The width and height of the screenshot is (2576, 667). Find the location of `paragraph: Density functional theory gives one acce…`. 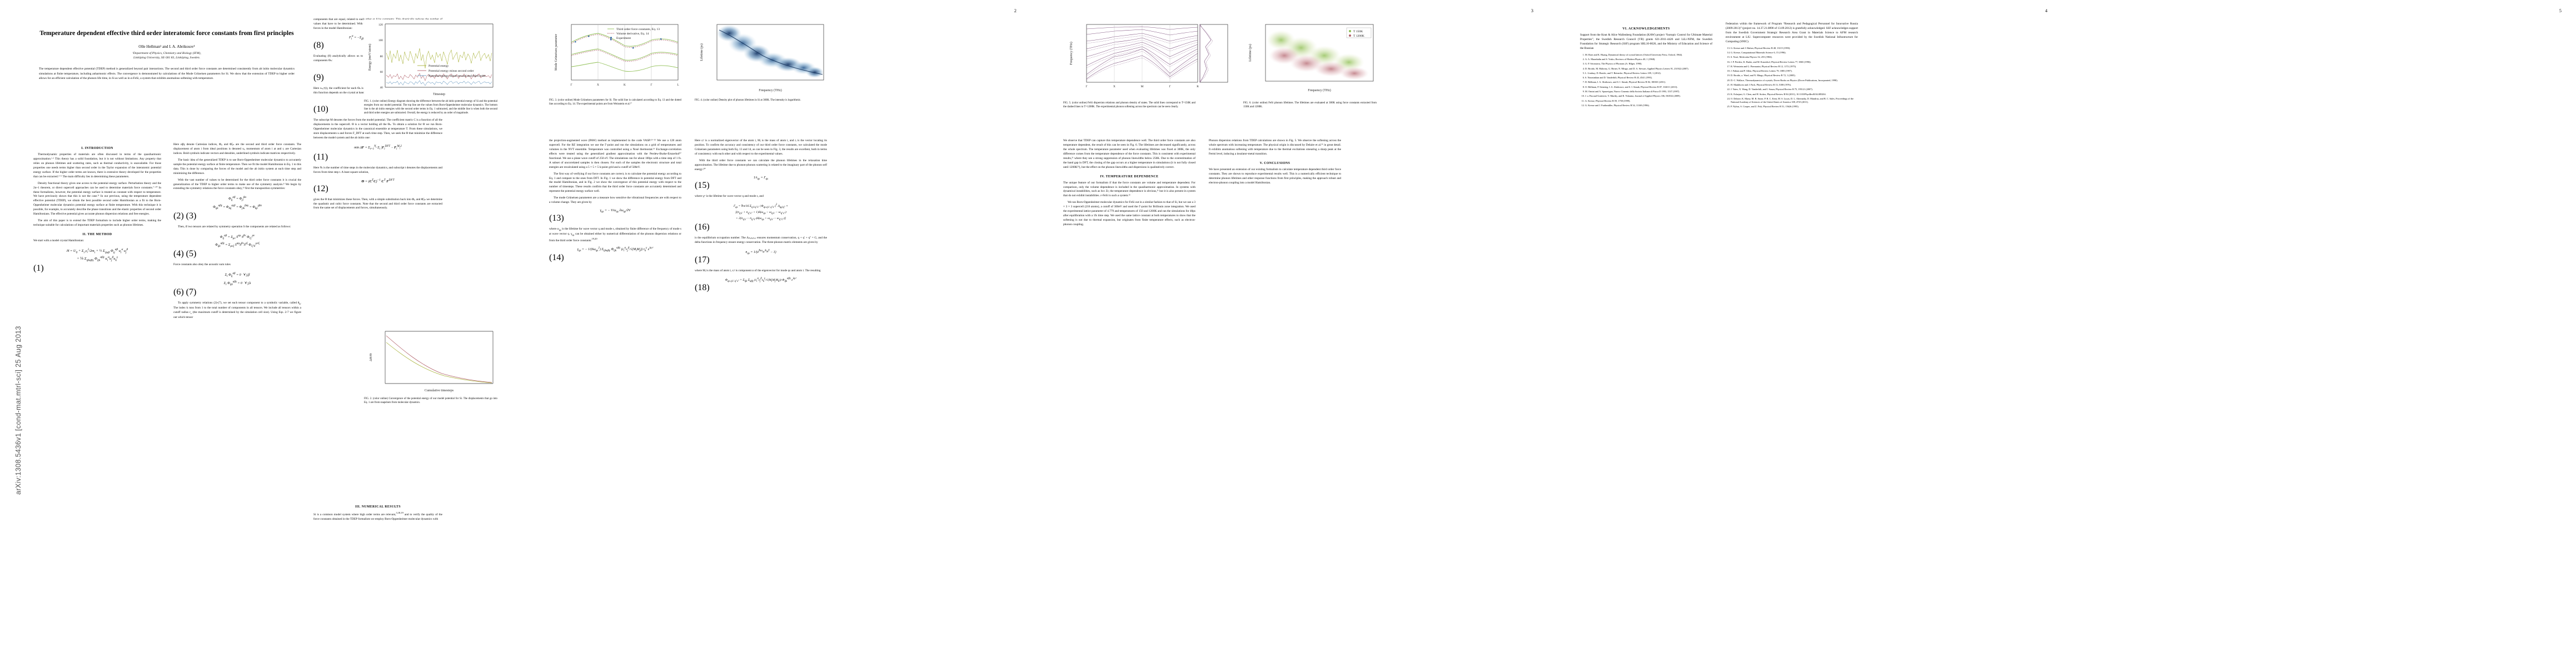

paragraph: Density functional theory gives one acce… is located at coordinates (97, 198).